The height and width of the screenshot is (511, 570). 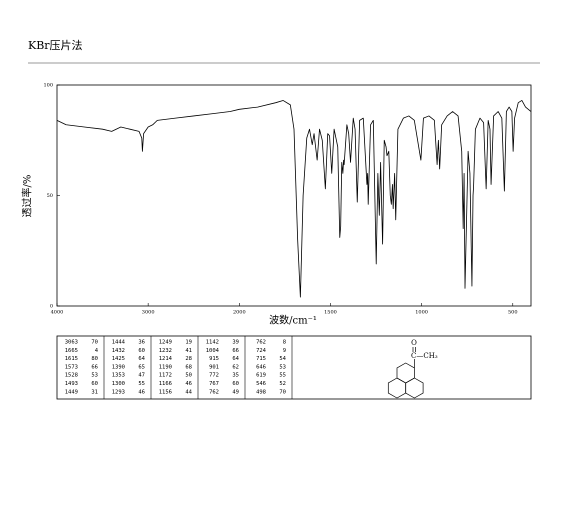 I want to click on wavenumber-cell: 1172, so click(x=165, y=376).